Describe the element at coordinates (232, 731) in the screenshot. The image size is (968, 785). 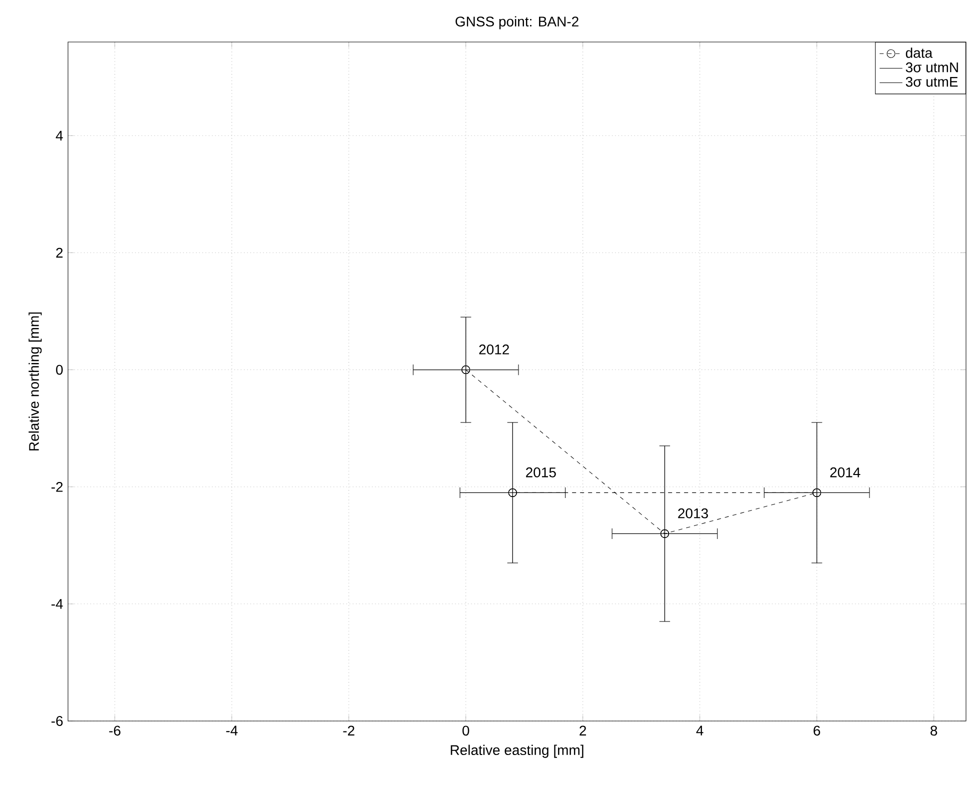
I see `x-tick-label: -4` at that location.